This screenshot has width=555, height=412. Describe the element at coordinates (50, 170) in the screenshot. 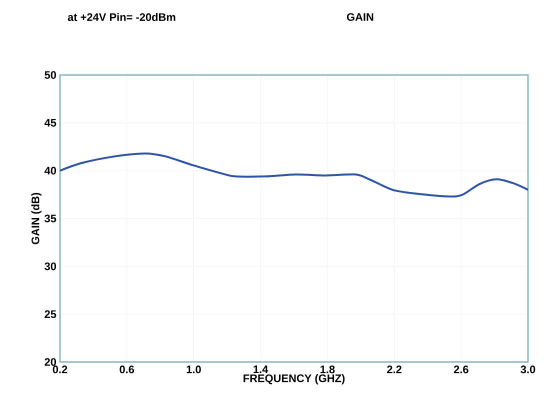

I see `y-tick-label: 40` at that location.